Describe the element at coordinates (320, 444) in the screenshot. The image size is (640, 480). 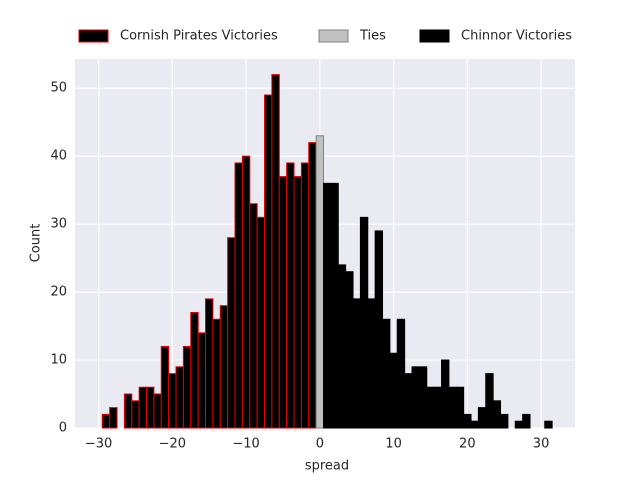
I see `x-tick-label: 0` at that location.